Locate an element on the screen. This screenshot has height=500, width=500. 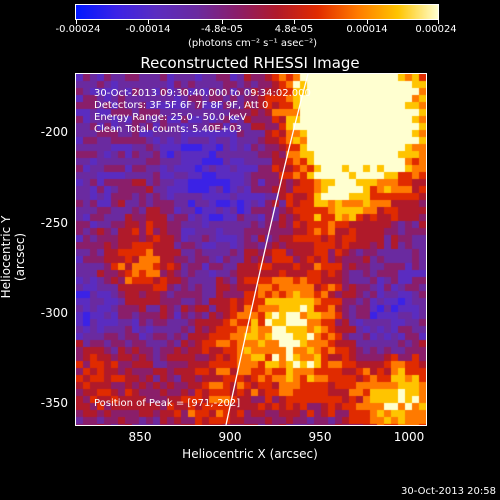
info-detectors: Detectors: 3F 5F 6F 7F 8F 9F, Att 0 is located at coordinates (181, 105).